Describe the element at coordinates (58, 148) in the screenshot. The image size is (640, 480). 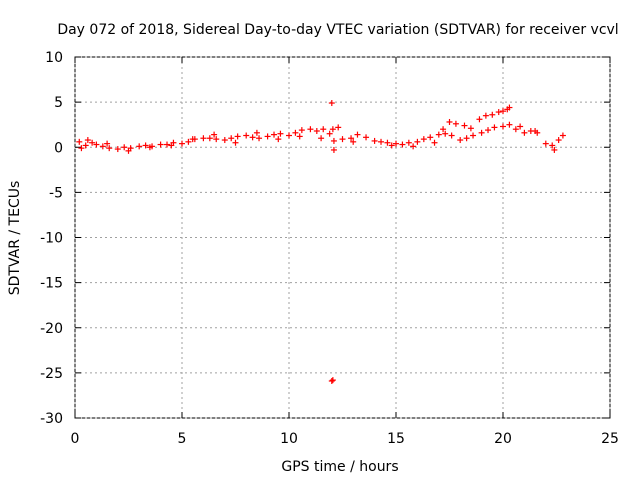
I see `y-tick-label: 0` at that location.